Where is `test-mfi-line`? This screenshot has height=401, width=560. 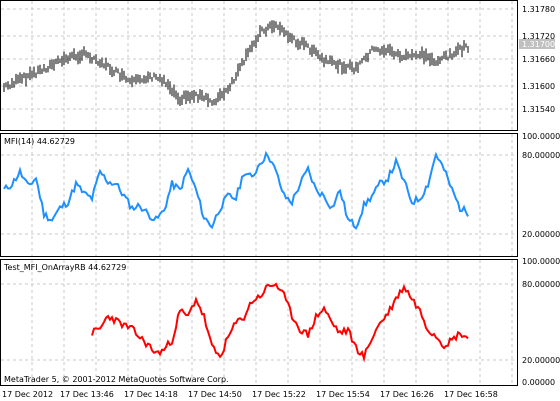 test-mfi-line is located at coordinates (280, 322).